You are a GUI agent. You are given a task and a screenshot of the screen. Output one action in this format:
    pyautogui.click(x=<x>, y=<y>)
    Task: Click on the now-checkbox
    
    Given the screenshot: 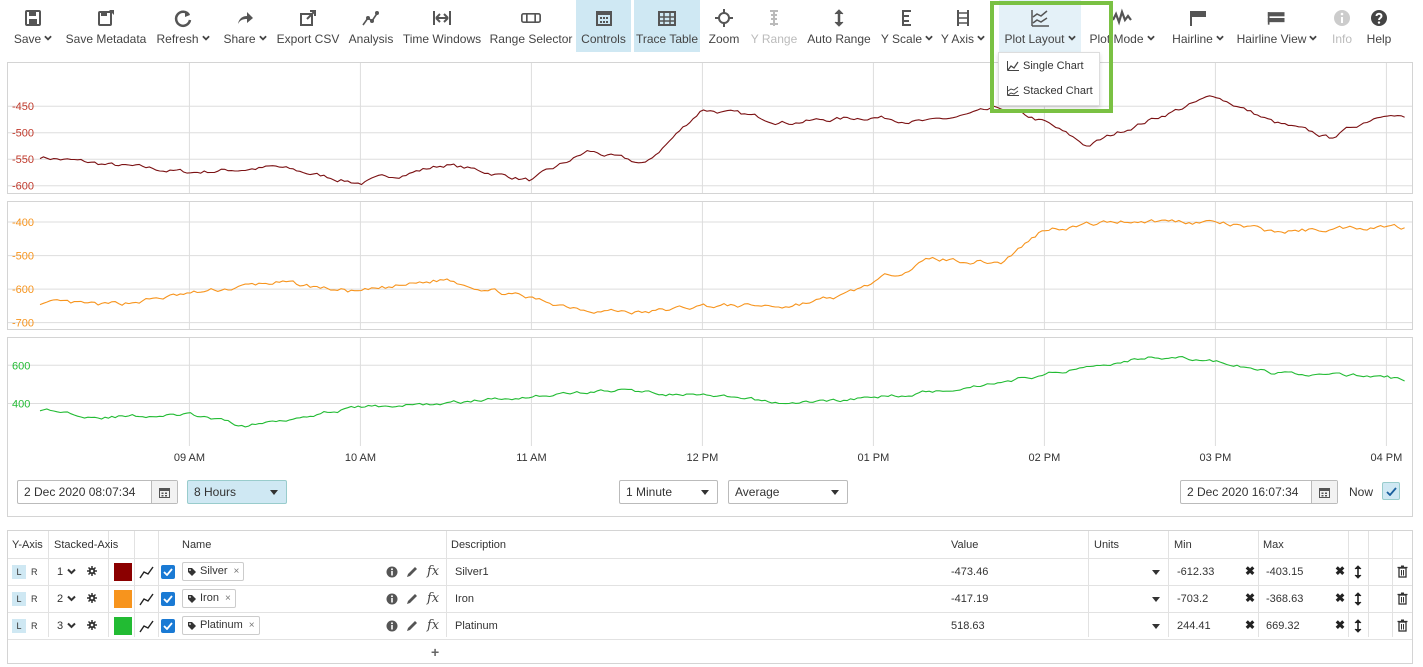 What is the action you would take?
    pyautogui.click(x=1391, y=491)
    